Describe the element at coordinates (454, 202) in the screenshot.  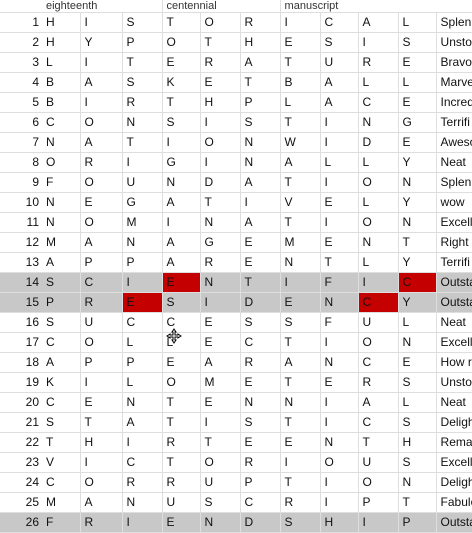
I see `word-cell: wow` at that location.